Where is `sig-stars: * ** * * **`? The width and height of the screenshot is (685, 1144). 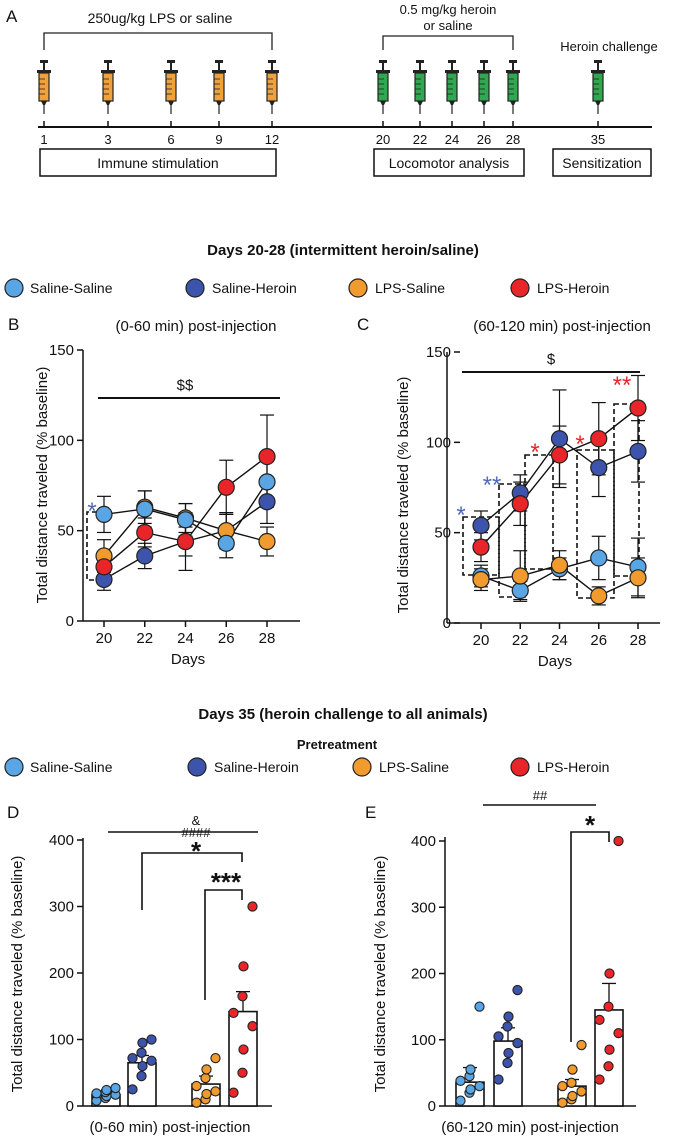
sig-stars: * ** * * ** is located at coordinates (543, 450).